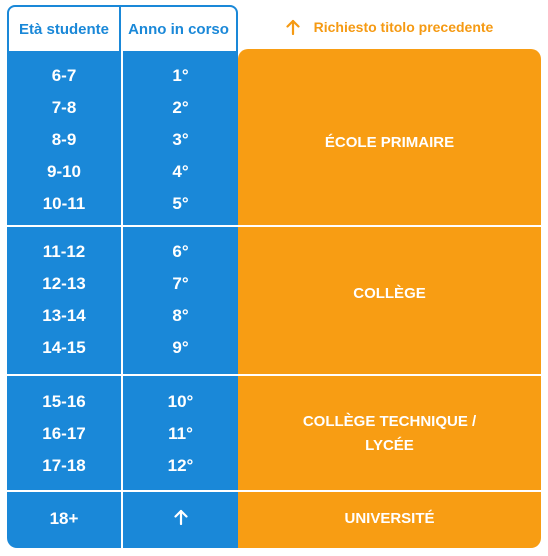 This screenshot has height=556, width=548. I want to click on stage-label-ecole-primaire: ÉCOLE PRIMAIRE, so click(389, 142).